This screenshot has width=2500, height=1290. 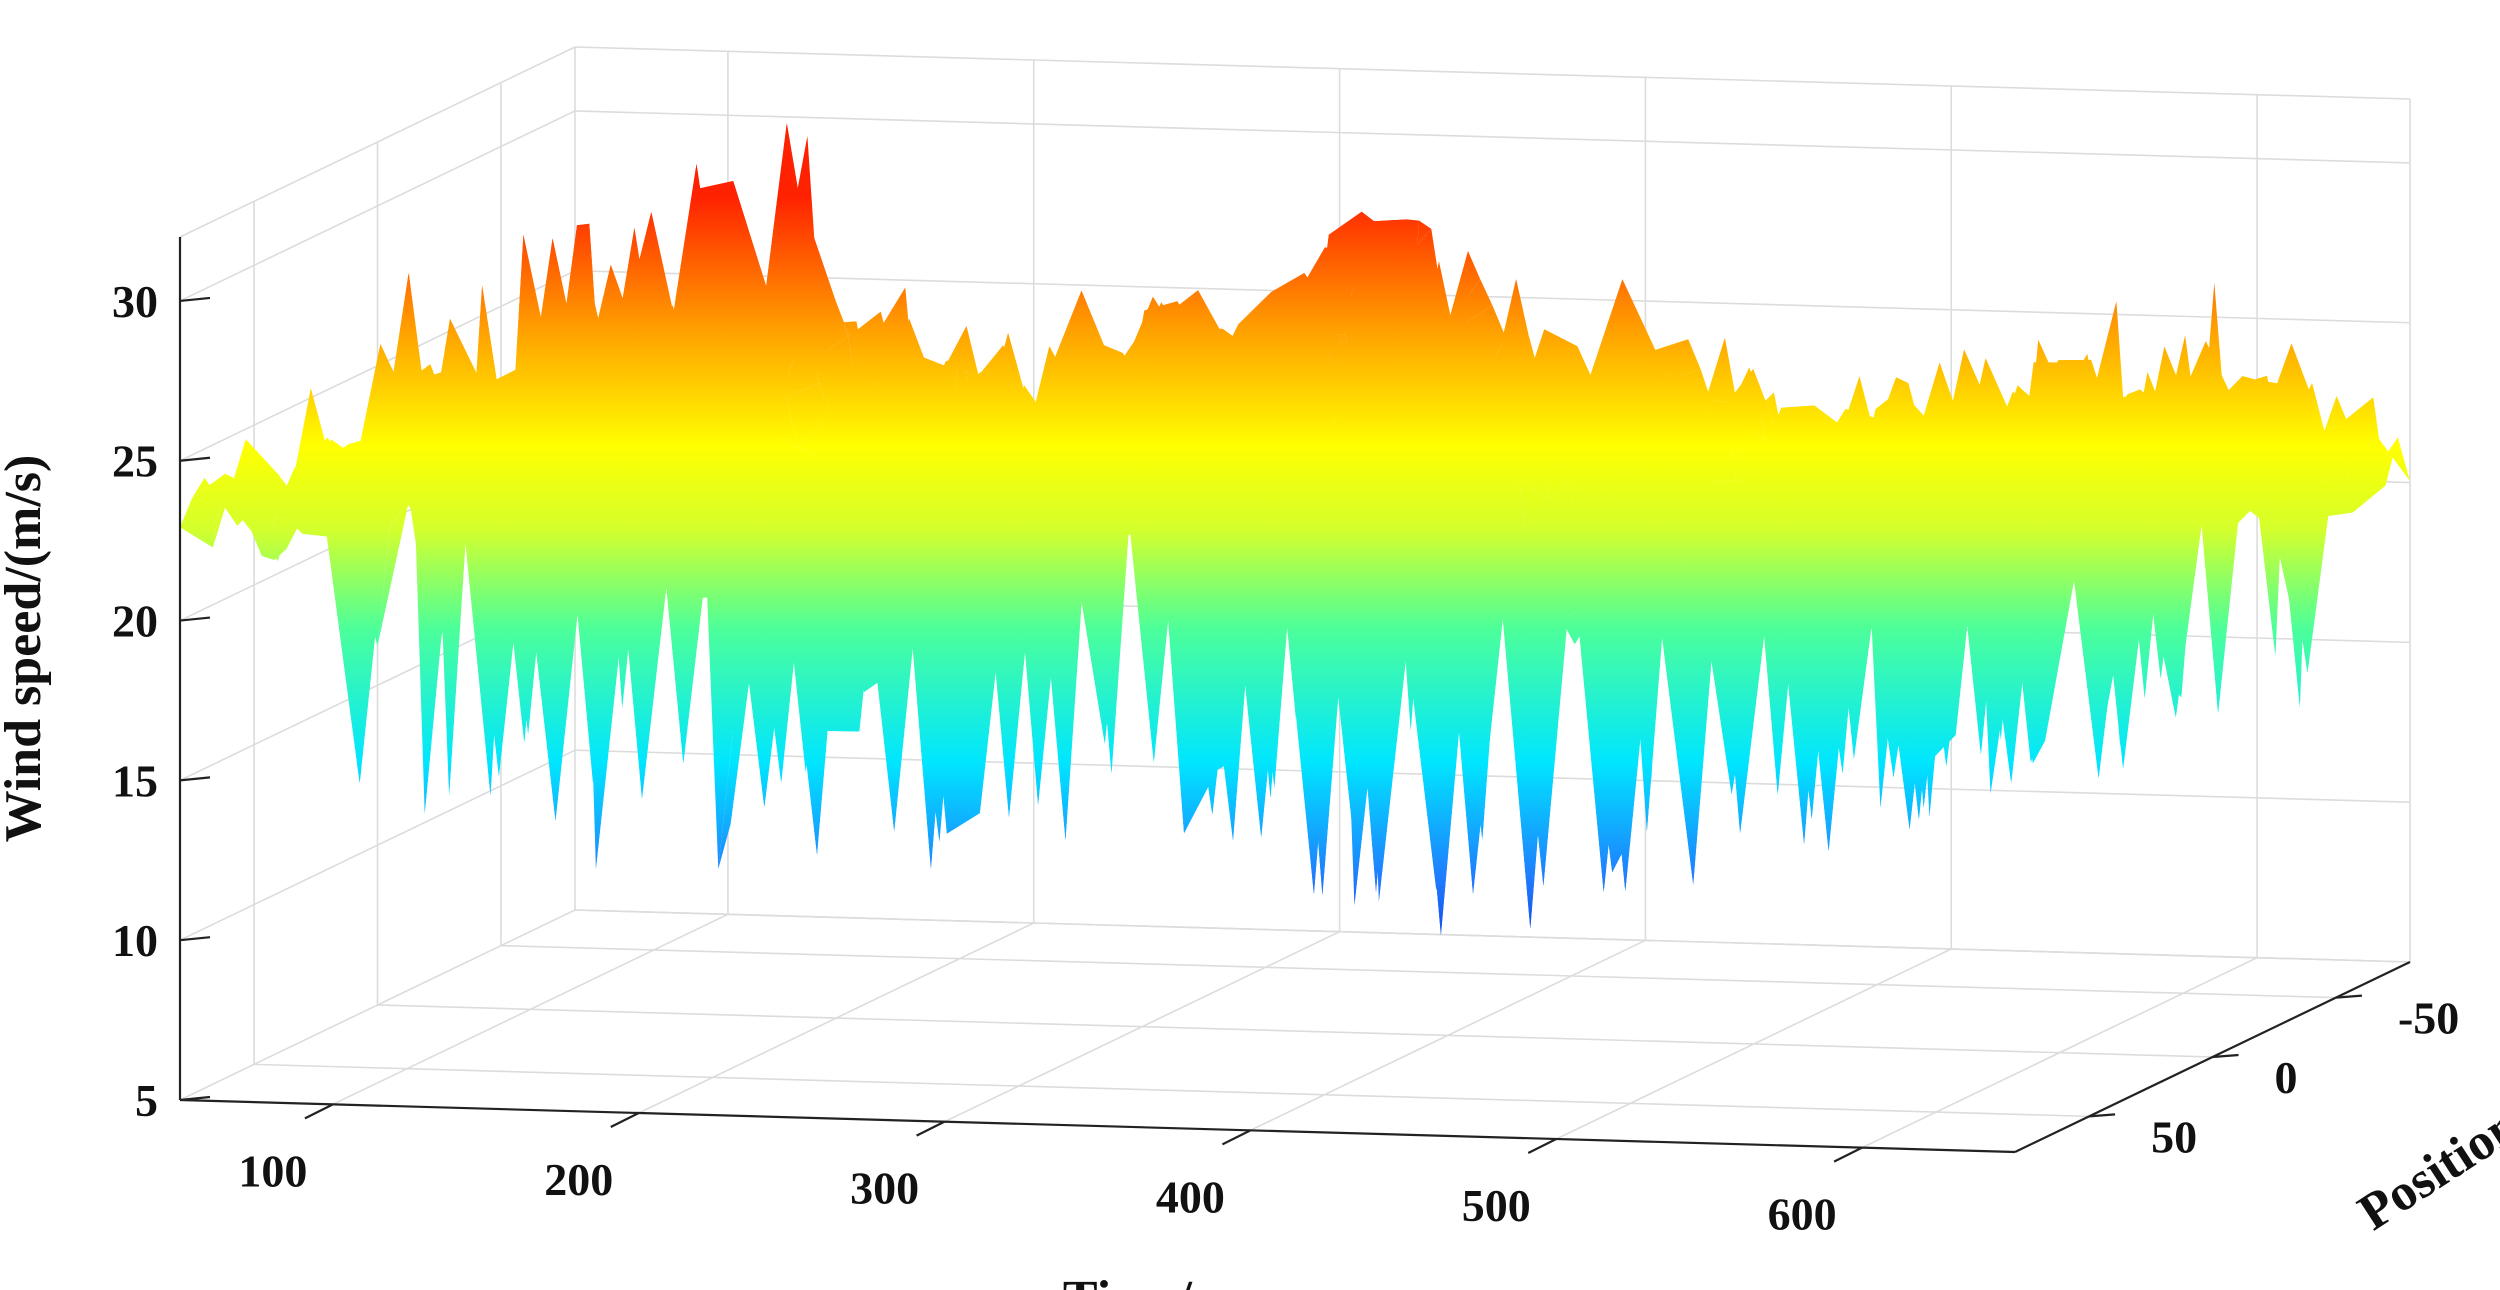 What do you see at coordinates (1418, 971) in the screenshot?
I see `grid-y-floor` at bounding box center [1418, 971].